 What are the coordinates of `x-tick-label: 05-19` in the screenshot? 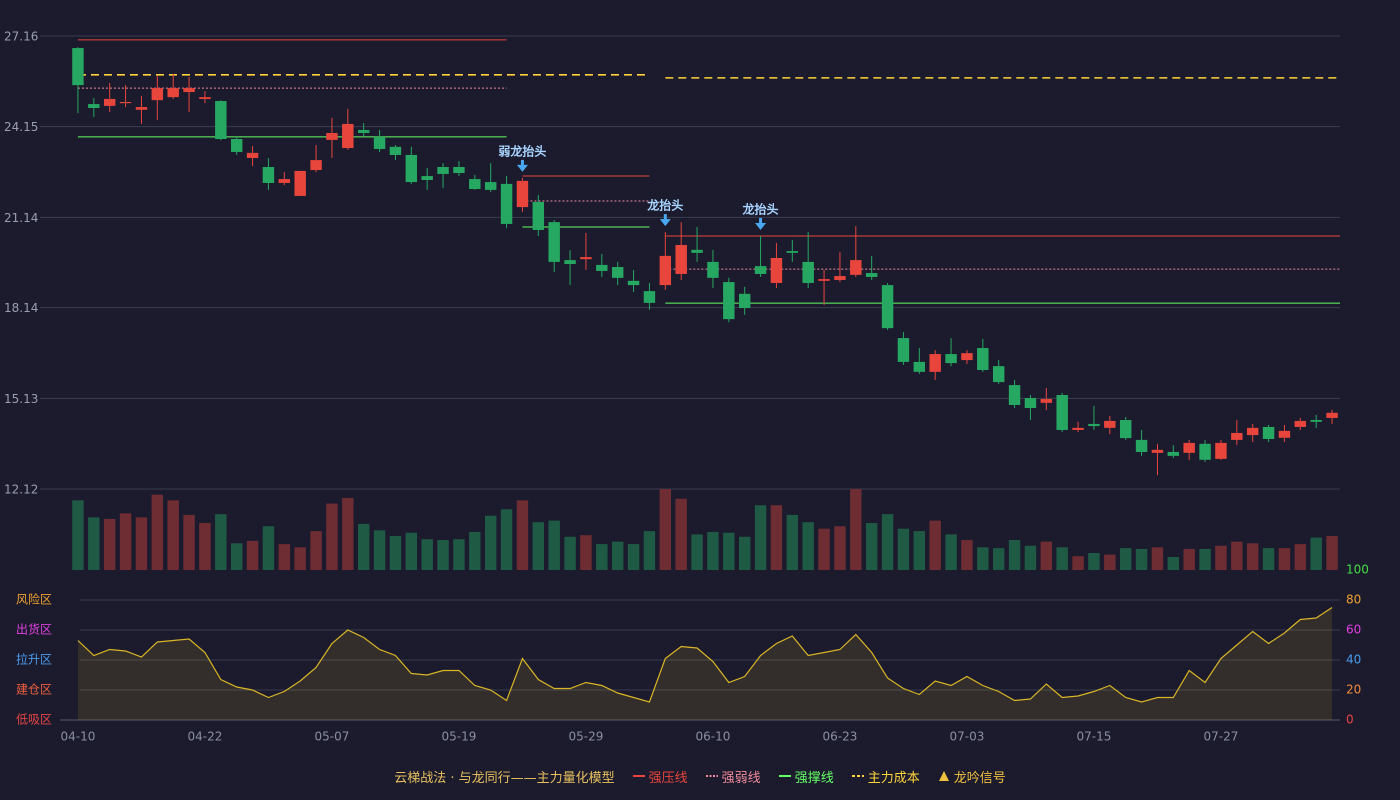 It's located at (459, 737).